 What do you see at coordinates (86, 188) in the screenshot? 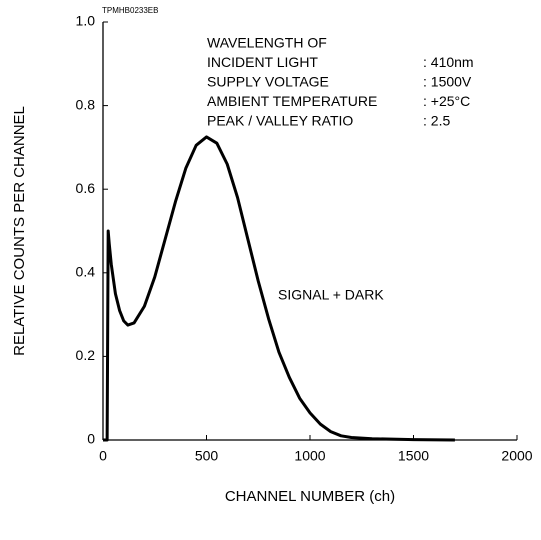
I see `y-tick-label: 0.6` at bounding box center [86, 188].